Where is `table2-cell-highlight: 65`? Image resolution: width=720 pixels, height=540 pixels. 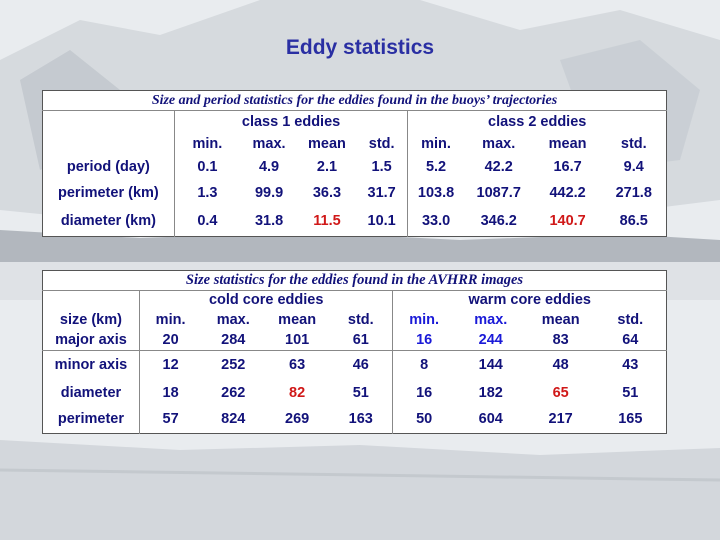
table2-cell-highlight: 65 is located at coordinates (560, 392).